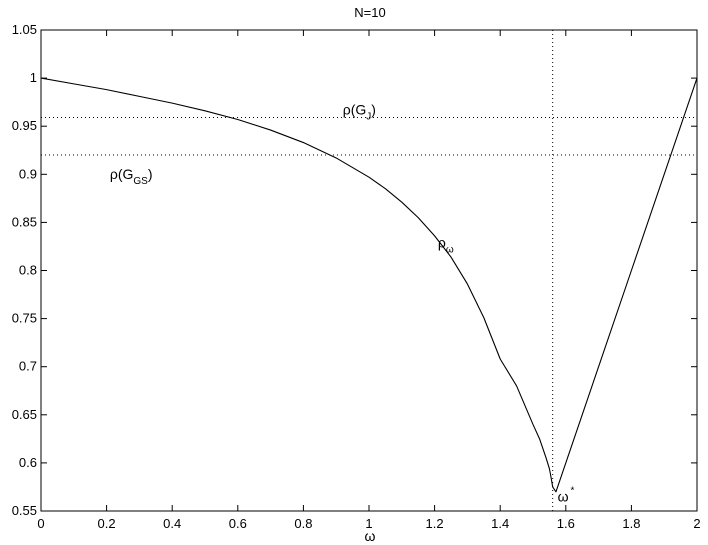 The height and width of the screenshot is (545, 708). Describe the element at coordinates (28, 173) in the screenshot. I see `y-tick-label: 0.9` at that location.